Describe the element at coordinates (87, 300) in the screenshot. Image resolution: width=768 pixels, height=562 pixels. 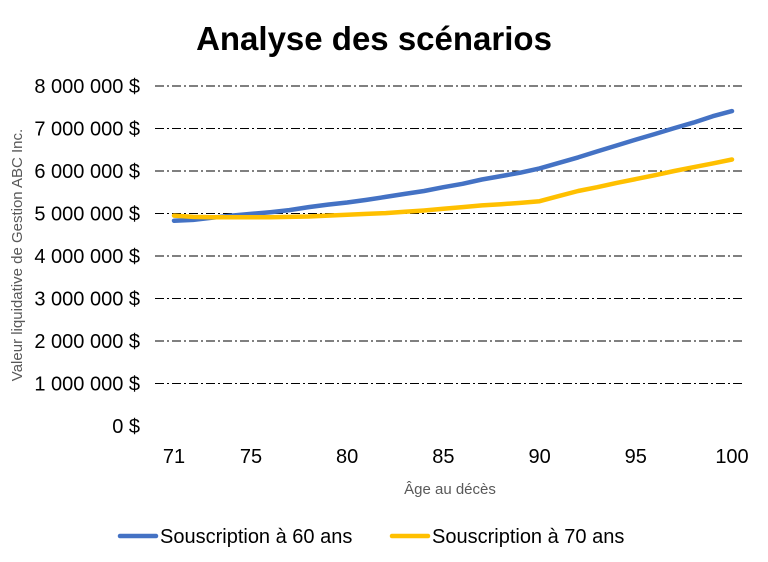
I see `y-tick-label-3: 3 000 000 $` at that location.